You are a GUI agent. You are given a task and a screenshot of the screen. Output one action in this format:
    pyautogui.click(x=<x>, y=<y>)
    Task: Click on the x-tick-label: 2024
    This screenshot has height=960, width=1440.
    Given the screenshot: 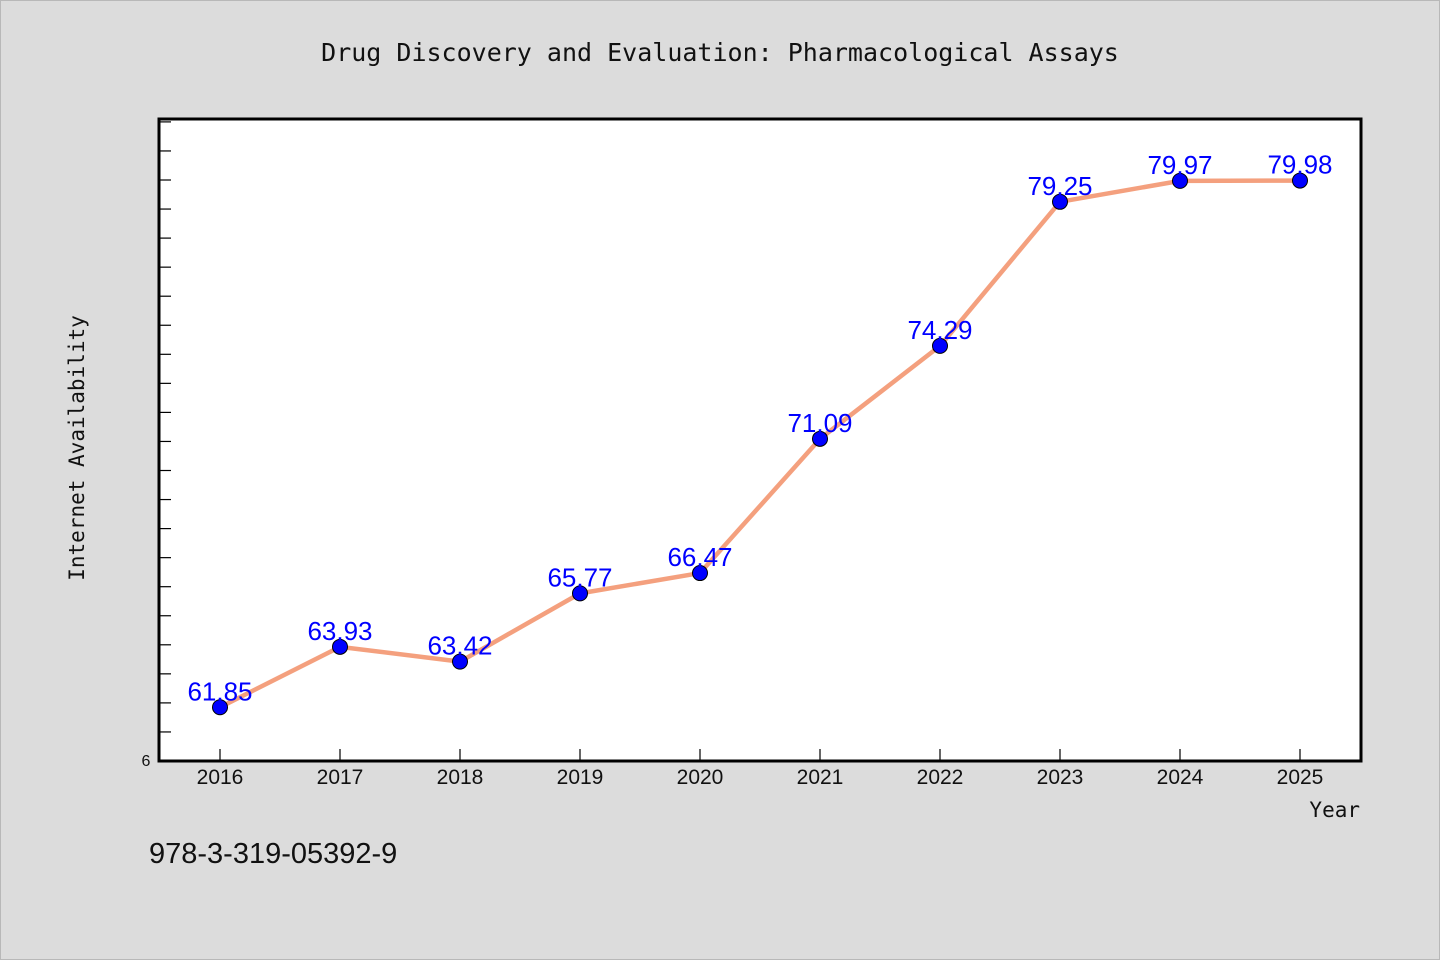 What is the action you would take?
    pyautogui.click(x=1180, y=777)
    